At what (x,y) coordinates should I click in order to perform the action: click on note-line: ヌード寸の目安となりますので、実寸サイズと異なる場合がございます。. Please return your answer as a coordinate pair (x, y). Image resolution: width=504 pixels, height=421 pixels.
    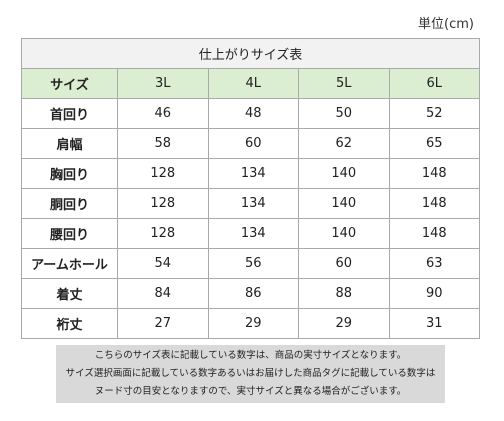
    Looking at the image, I should click on (250, 391).